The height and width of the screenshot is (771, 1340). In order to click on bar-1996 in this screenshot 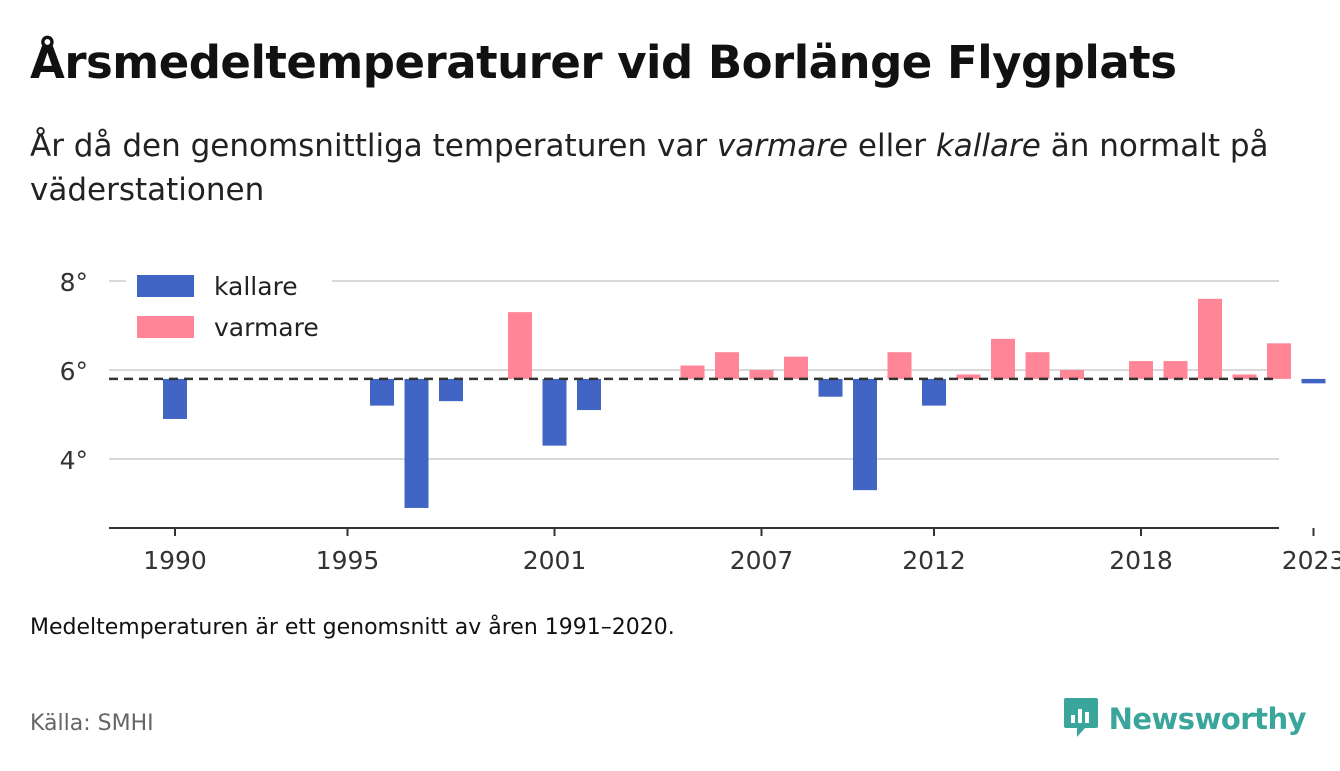, I will do `click(382, 392)`.